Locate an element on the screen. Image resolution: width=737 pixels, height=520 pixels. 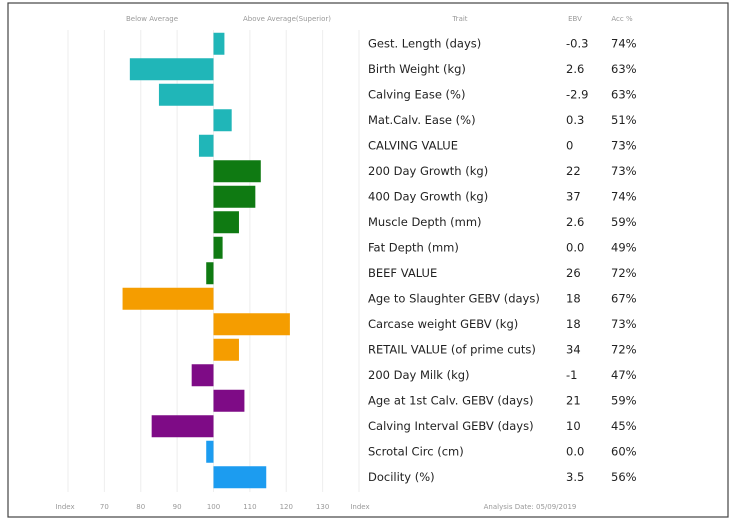
acc-value: 60% is located at coordinates (624, 451).